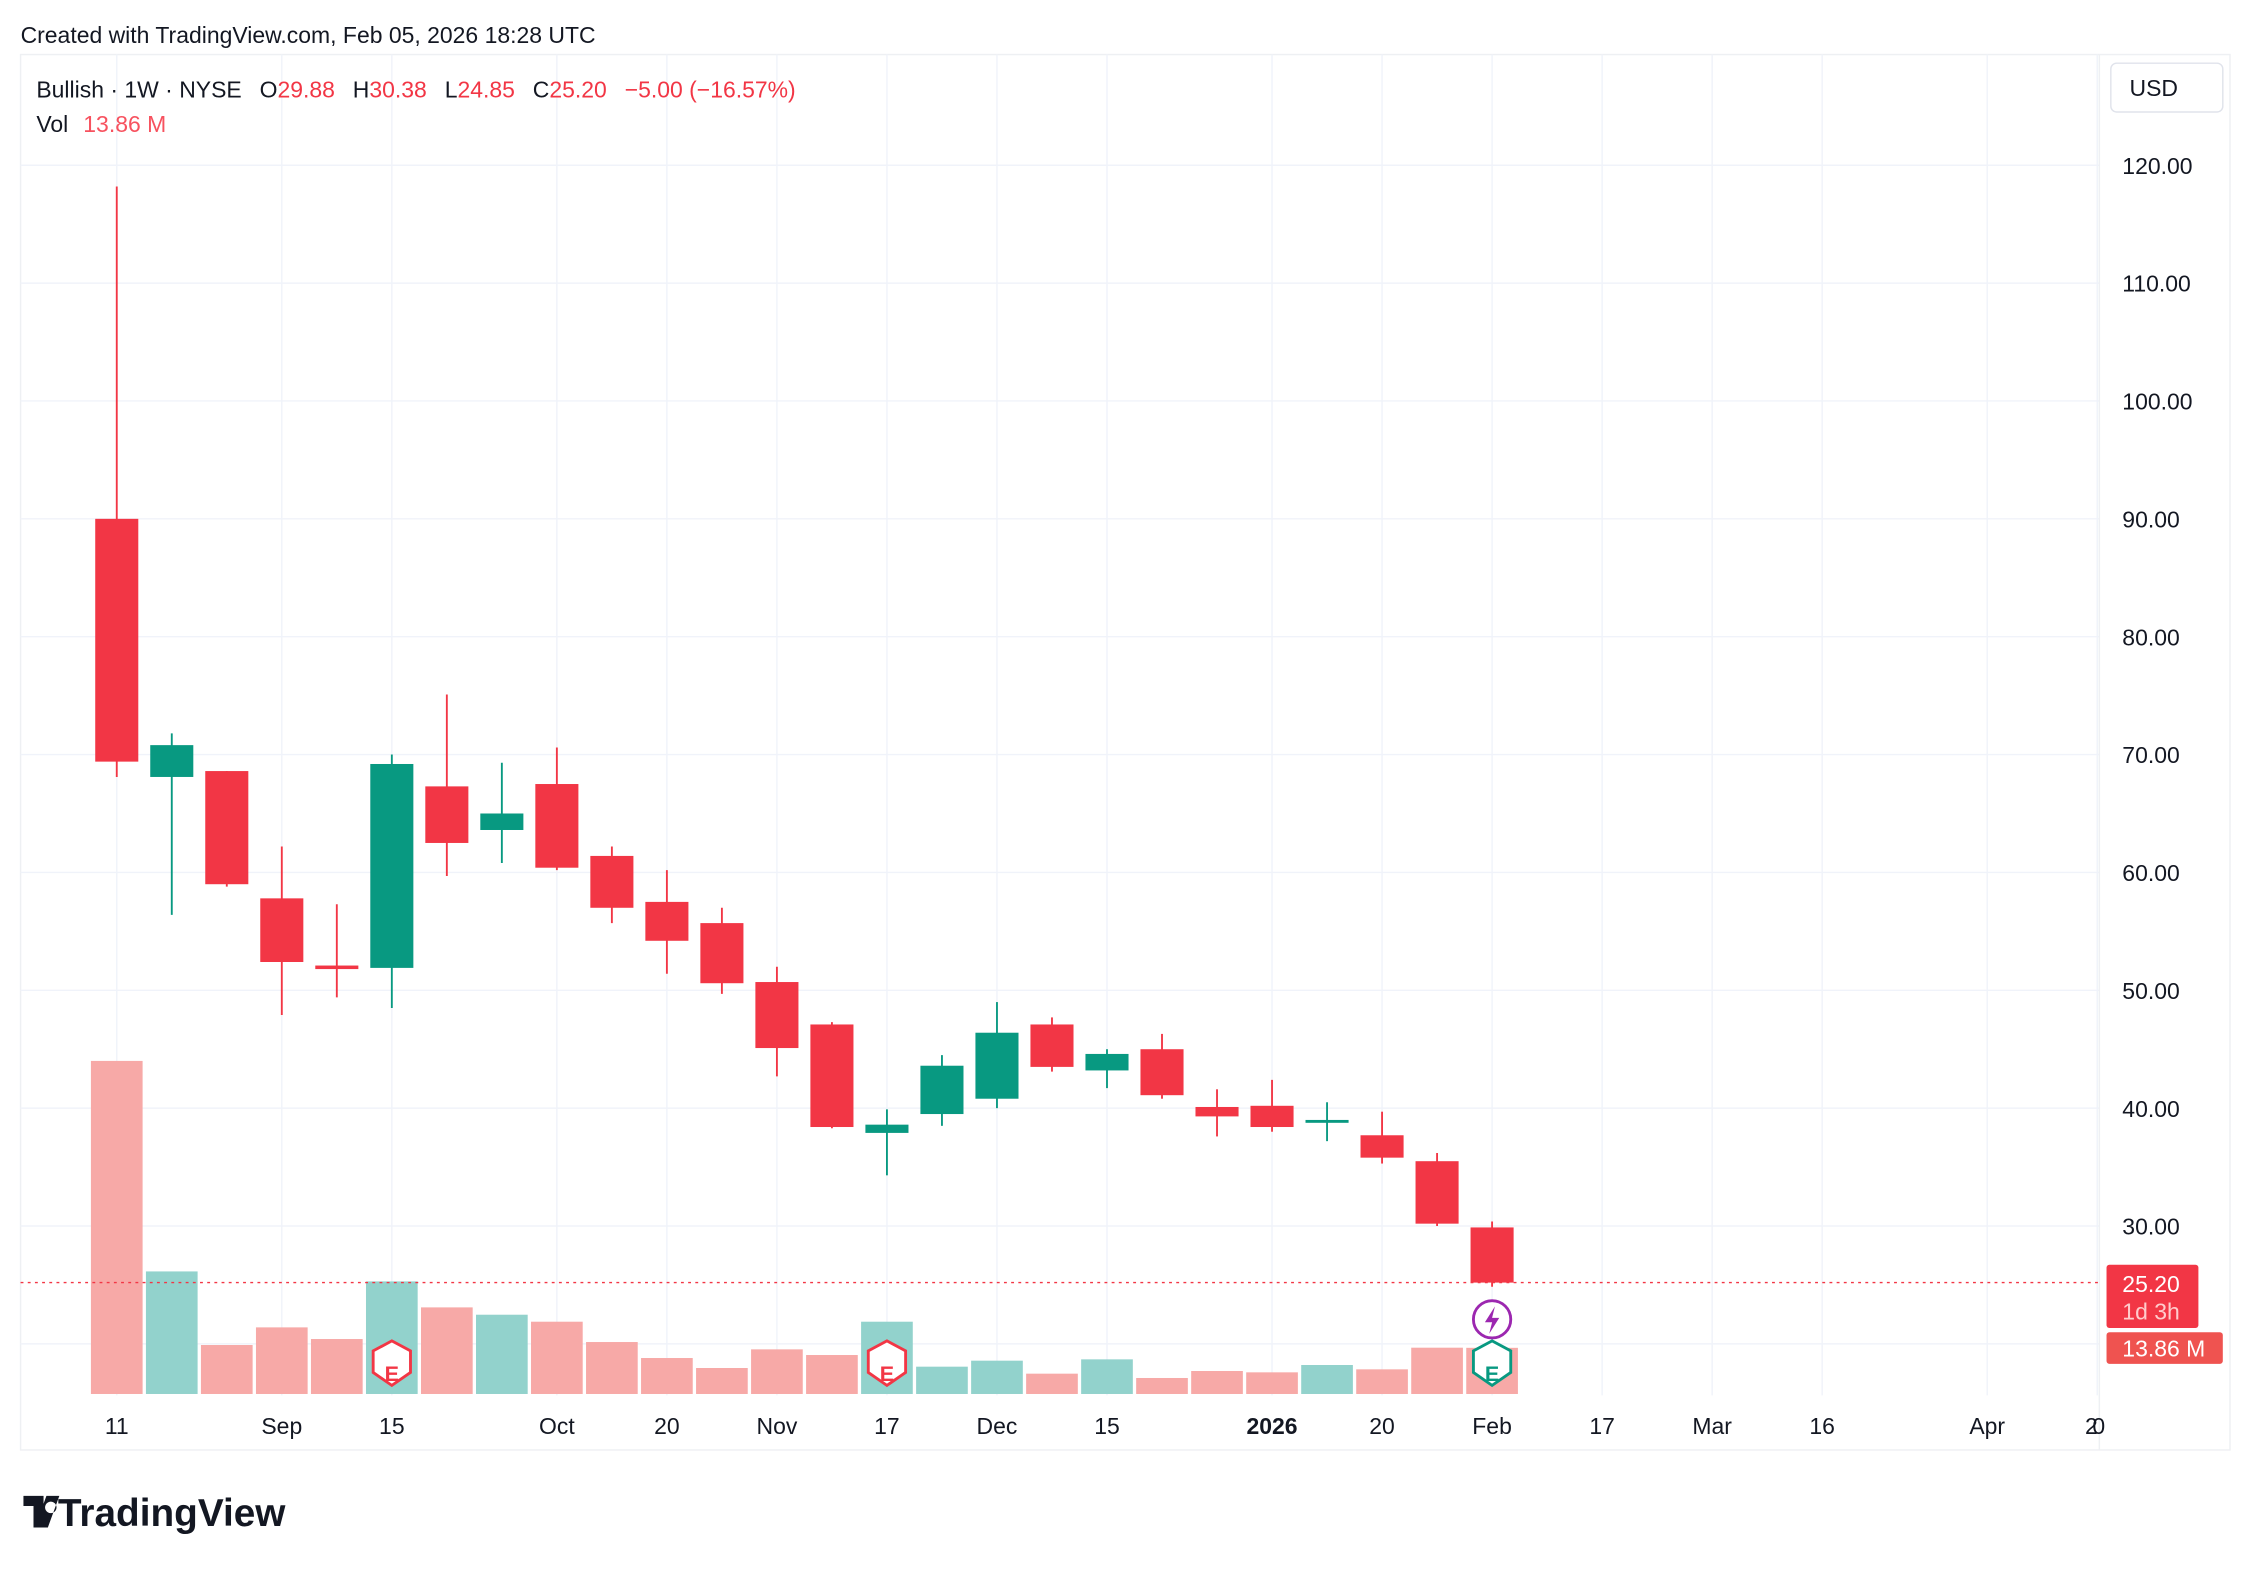  I want to click on close-value: 25.20, so click(577, 90).